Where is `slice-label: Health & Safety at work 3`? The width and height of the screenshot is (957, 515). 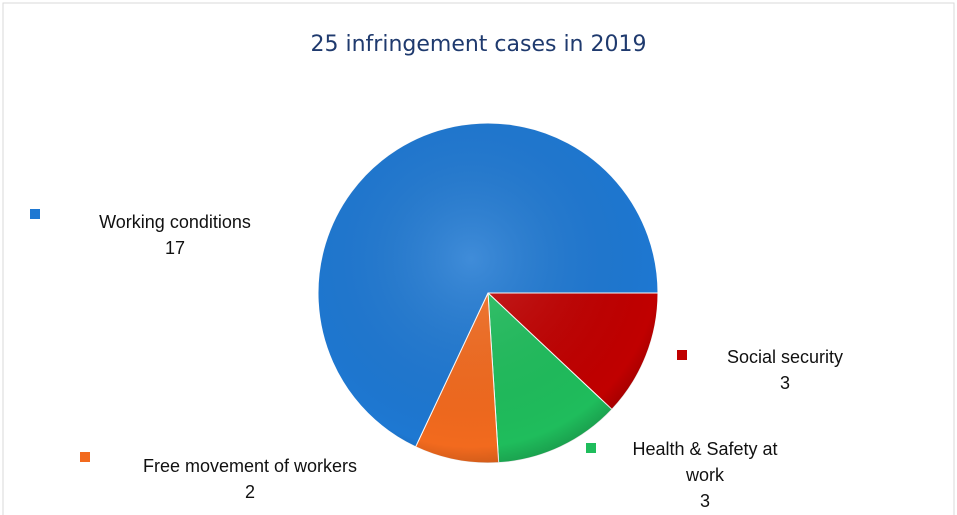 slice-label: Health & Safety at work 3 is located at coordinates (705, 475).